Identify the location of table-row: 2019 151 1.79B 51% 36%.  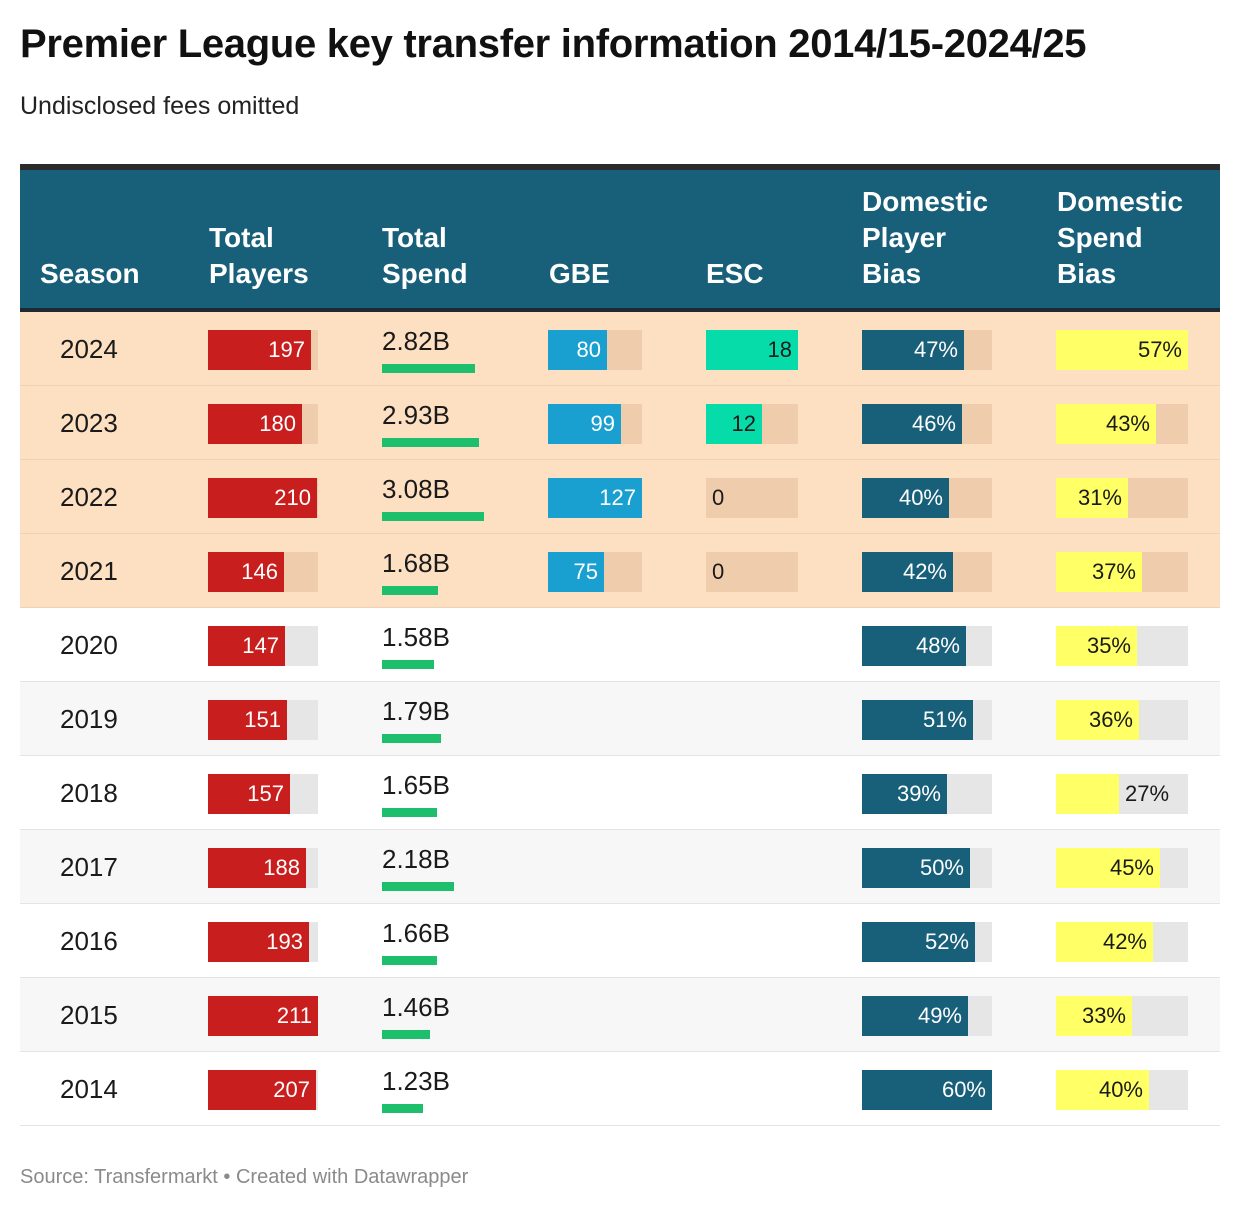
(620, 719).